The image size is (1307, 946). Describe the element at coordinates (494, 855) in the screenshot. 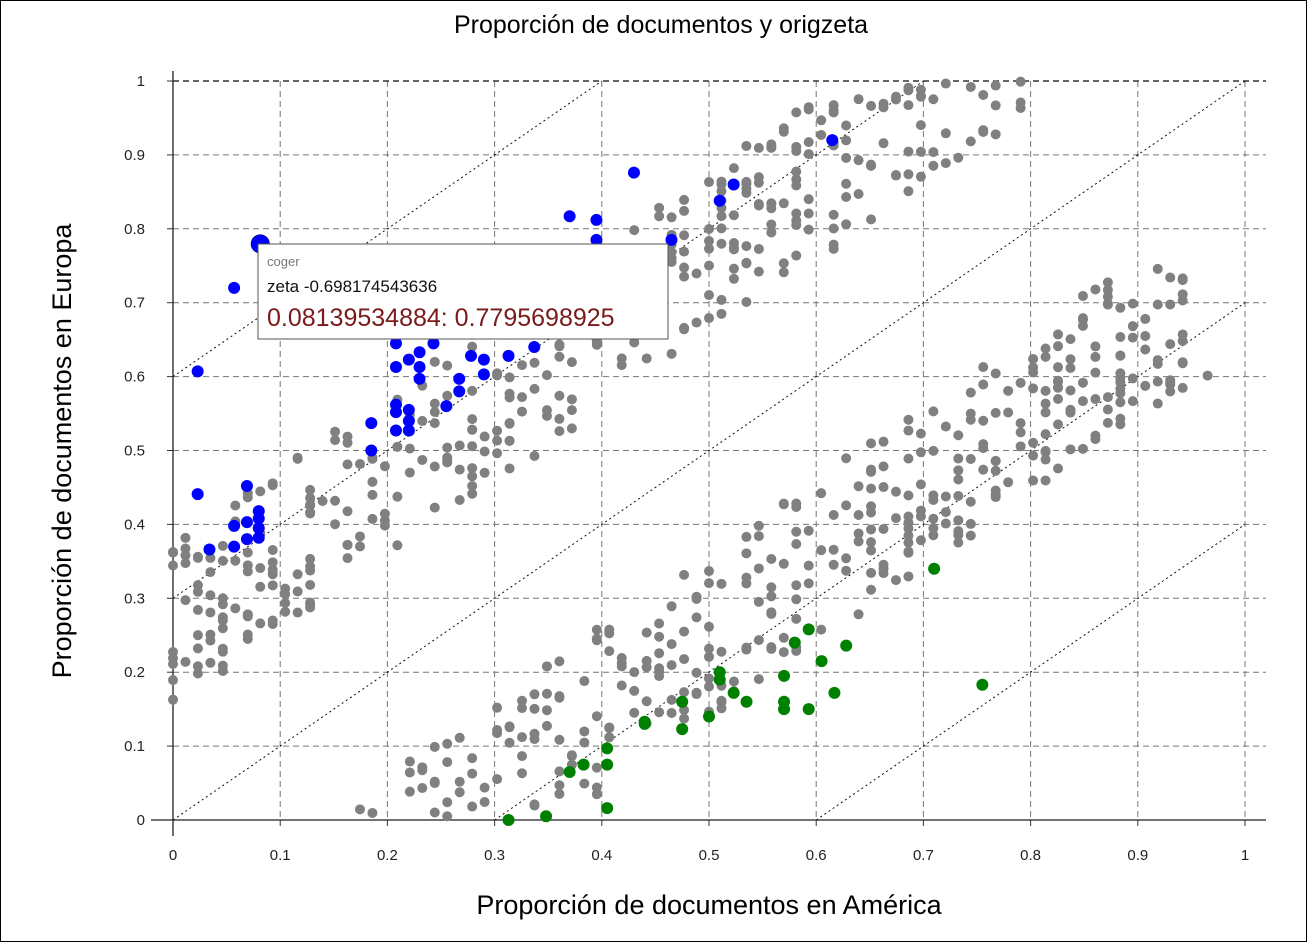

I see `x-tick-label: 0.3` at that location.